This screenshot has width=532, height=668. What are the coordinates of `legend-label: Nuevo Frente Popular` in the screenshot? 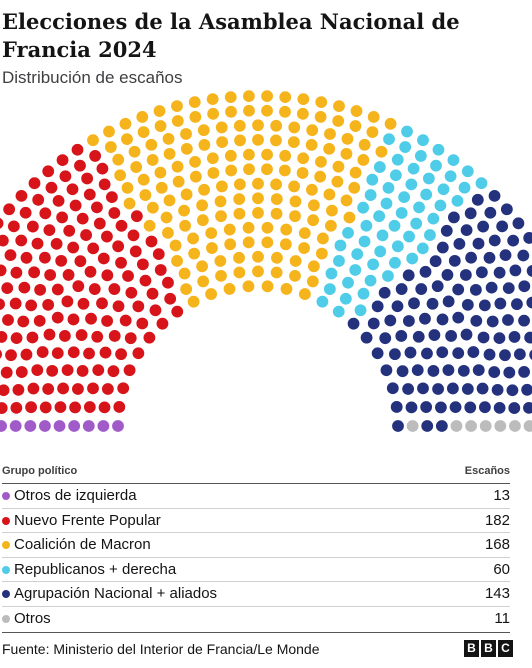 It's located at (87, 520).